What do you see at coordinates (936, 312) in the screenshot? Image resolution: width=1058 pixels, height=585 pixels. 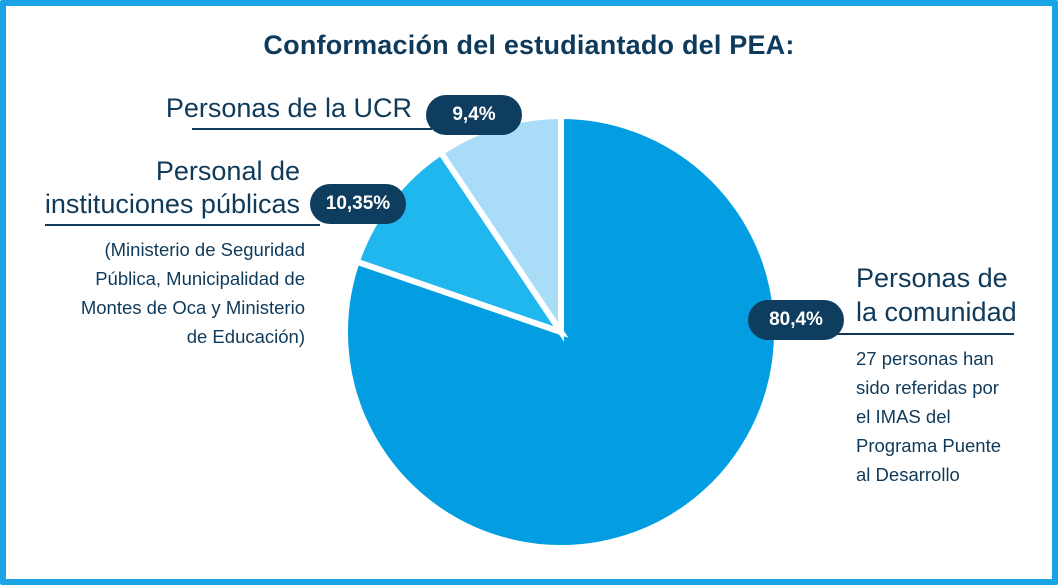 I see `label-community-line2: la comunidad` at bounding box center [936, 312].